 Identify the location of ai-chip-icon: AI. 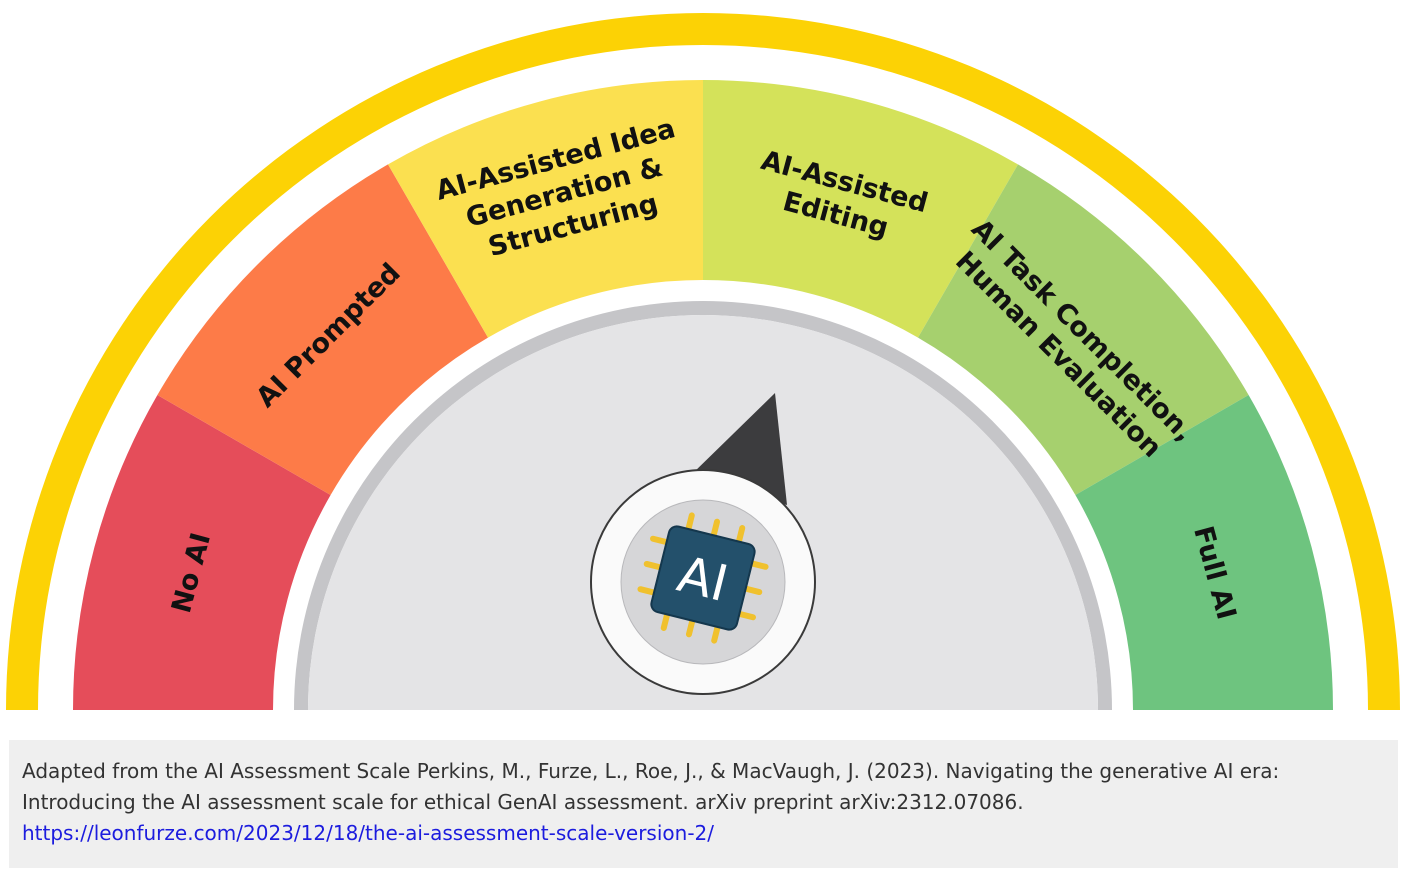
(703, 578).